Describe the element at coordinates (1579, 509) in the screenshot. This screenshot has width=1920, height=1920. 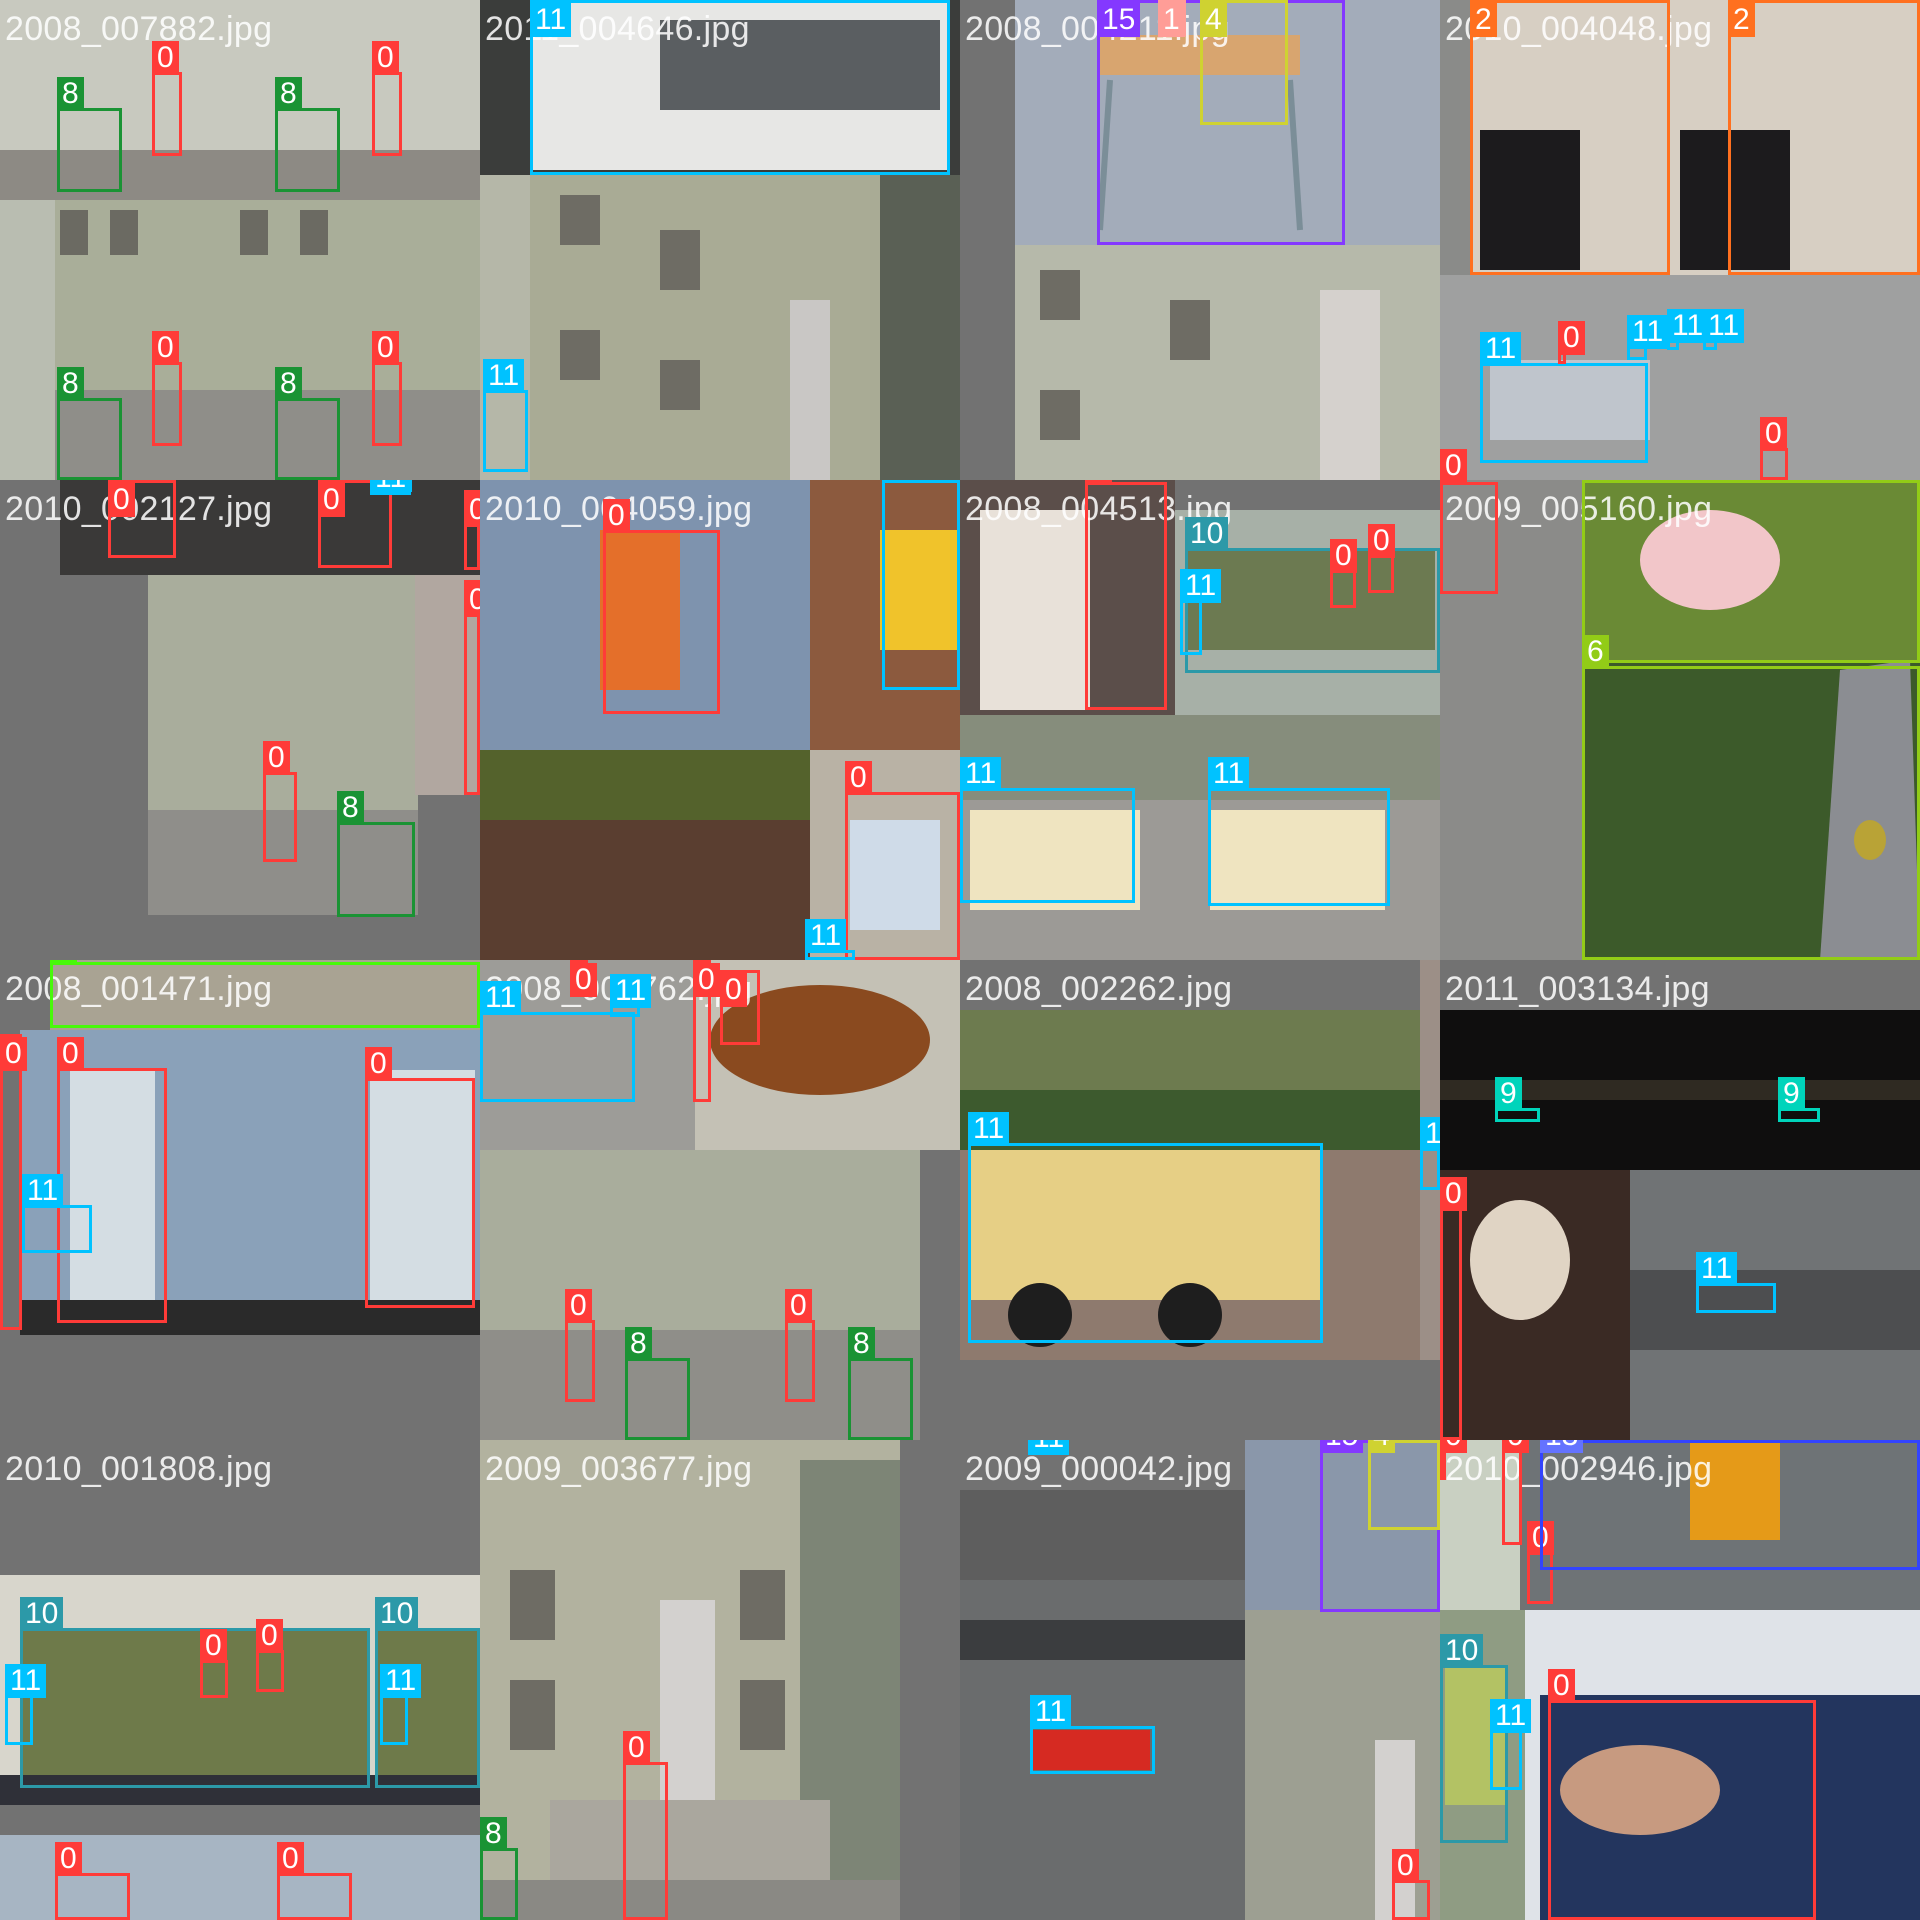
I see `filename: 2009_005160.jpg` at that location.